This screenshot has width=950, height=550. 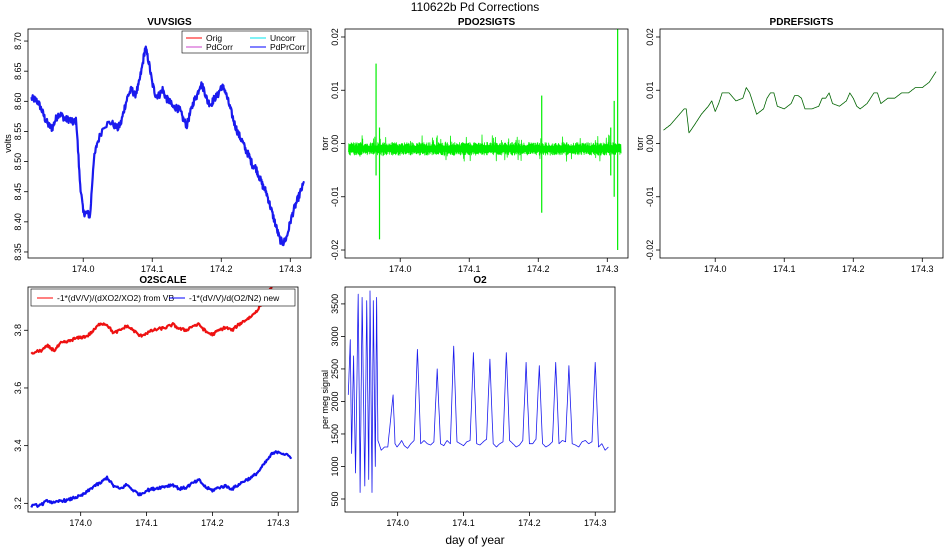 I want to click on legend-label: -1*(dV/V)/(dXO2/XO2) from VB, so click(x=115, y=298).